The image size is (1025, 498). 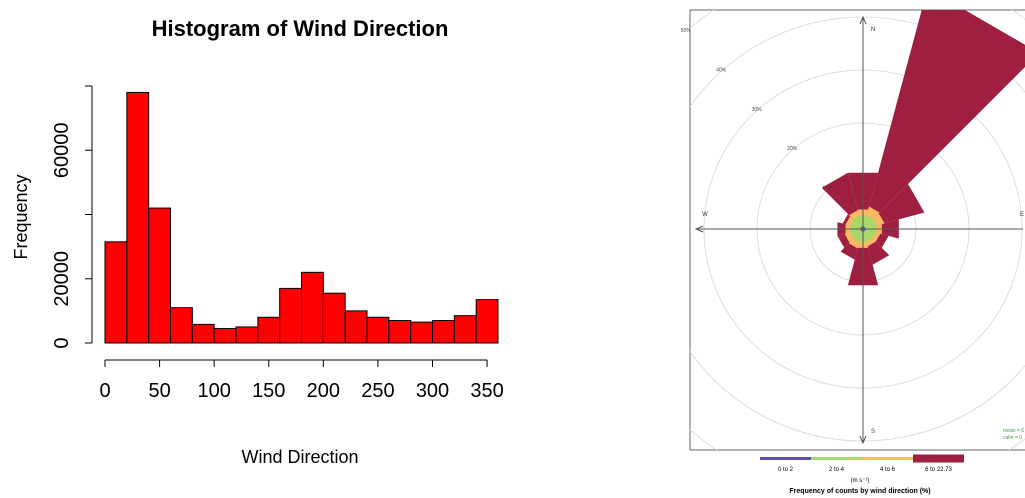 What do you see at coordinates (1013, 431) in the screenshot?
I see `wind-rose-stats: mean = 6` at bounding box center [1013, 431].